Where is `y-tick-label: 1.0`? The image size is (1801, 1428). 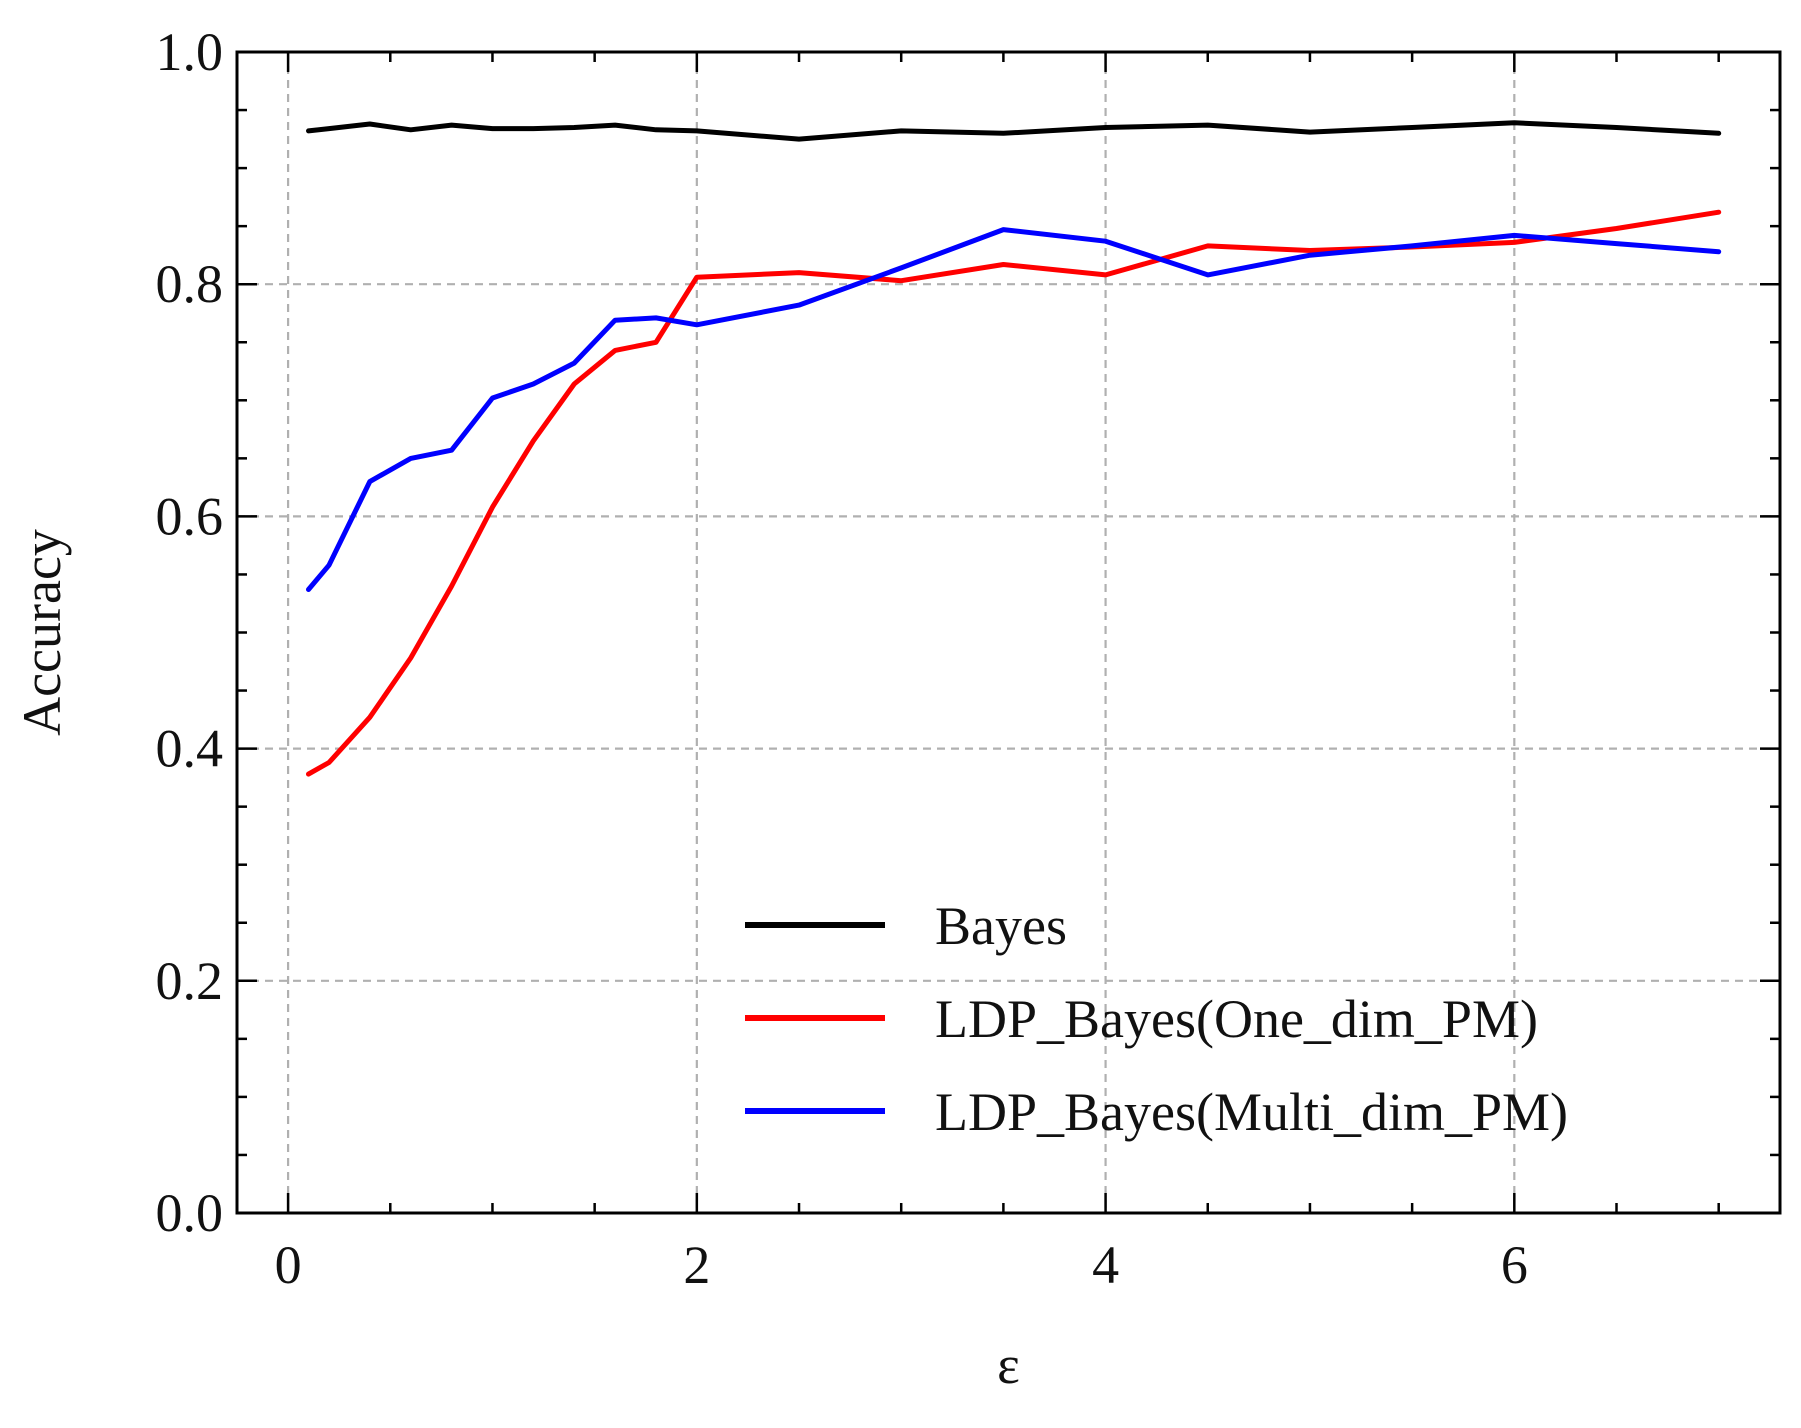 y-tick-label: 1.0 is located at coordinates (190, 52).